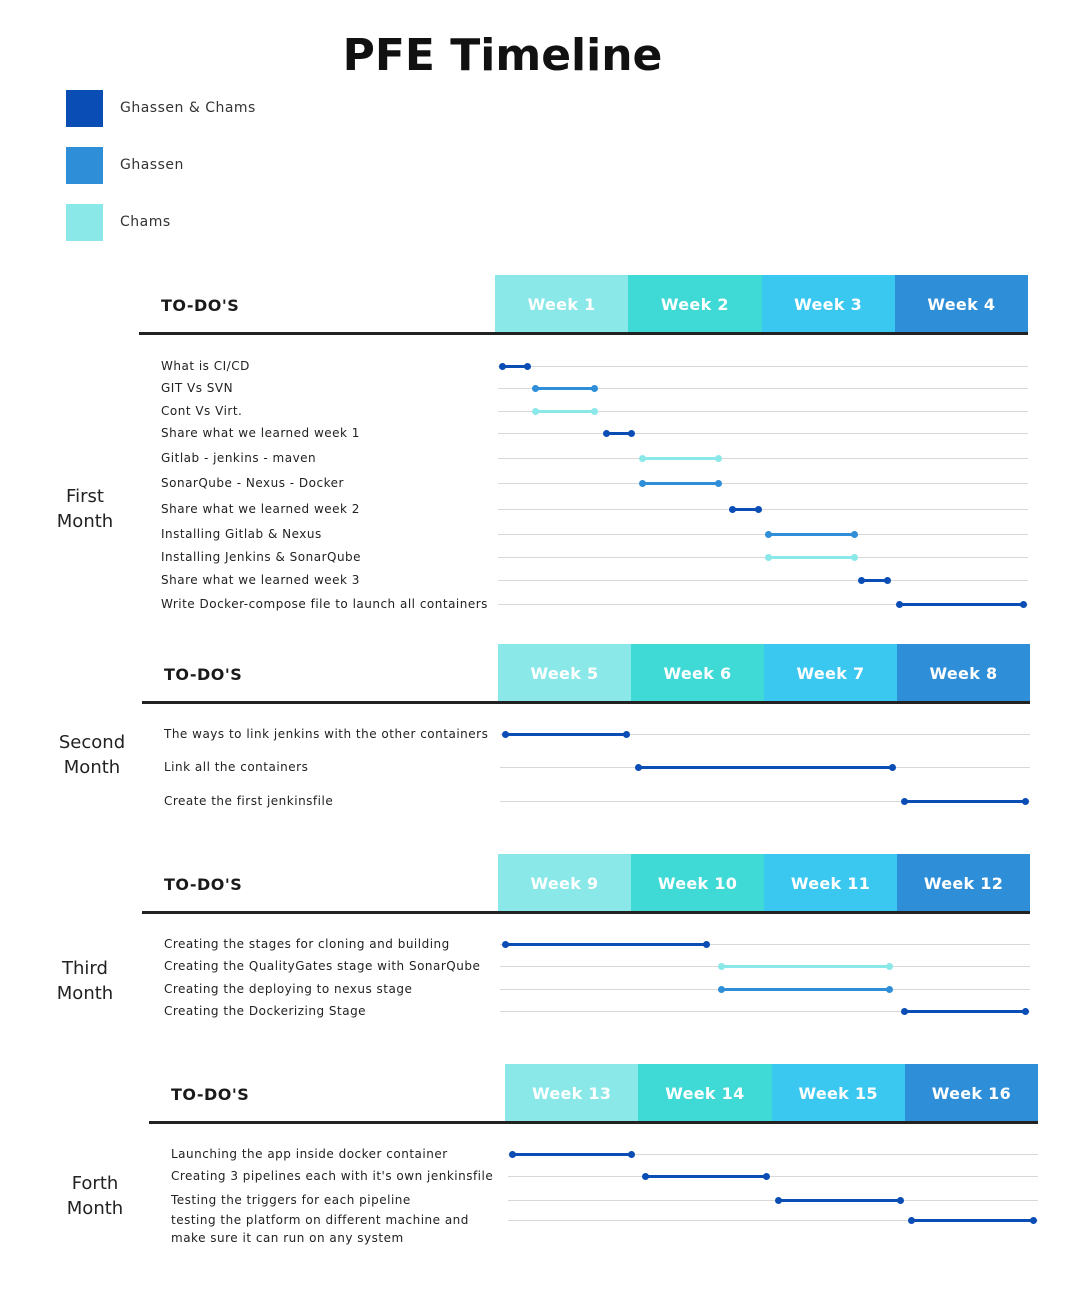 The height and width of the screenshot is (1300, 1080). I want to click on month-label: Forth Month, so click(95, 1196).